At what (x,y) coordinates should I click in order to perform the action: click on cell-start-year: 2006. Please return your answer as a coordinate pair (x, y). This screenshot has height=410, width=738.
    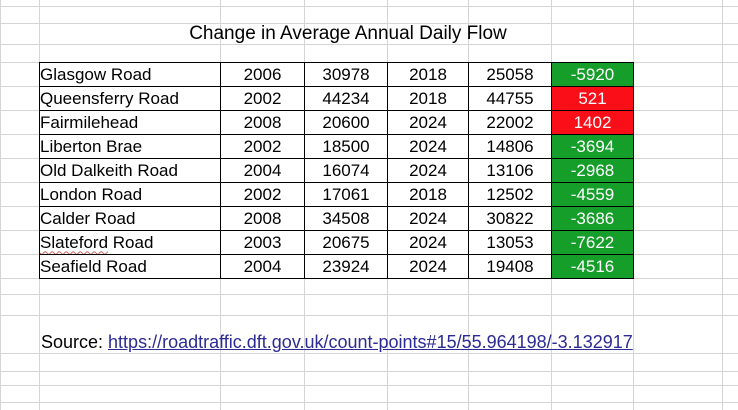
    Looking at the image, I should click on (262, 74).